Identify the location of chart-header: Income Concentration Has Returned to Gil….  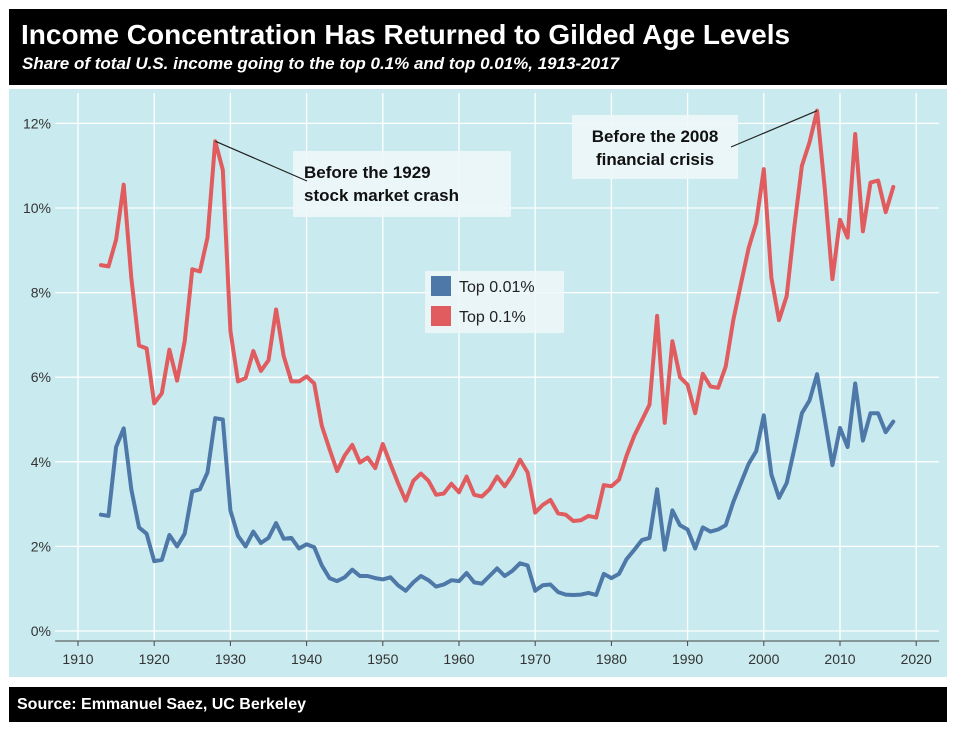
(478, 47).